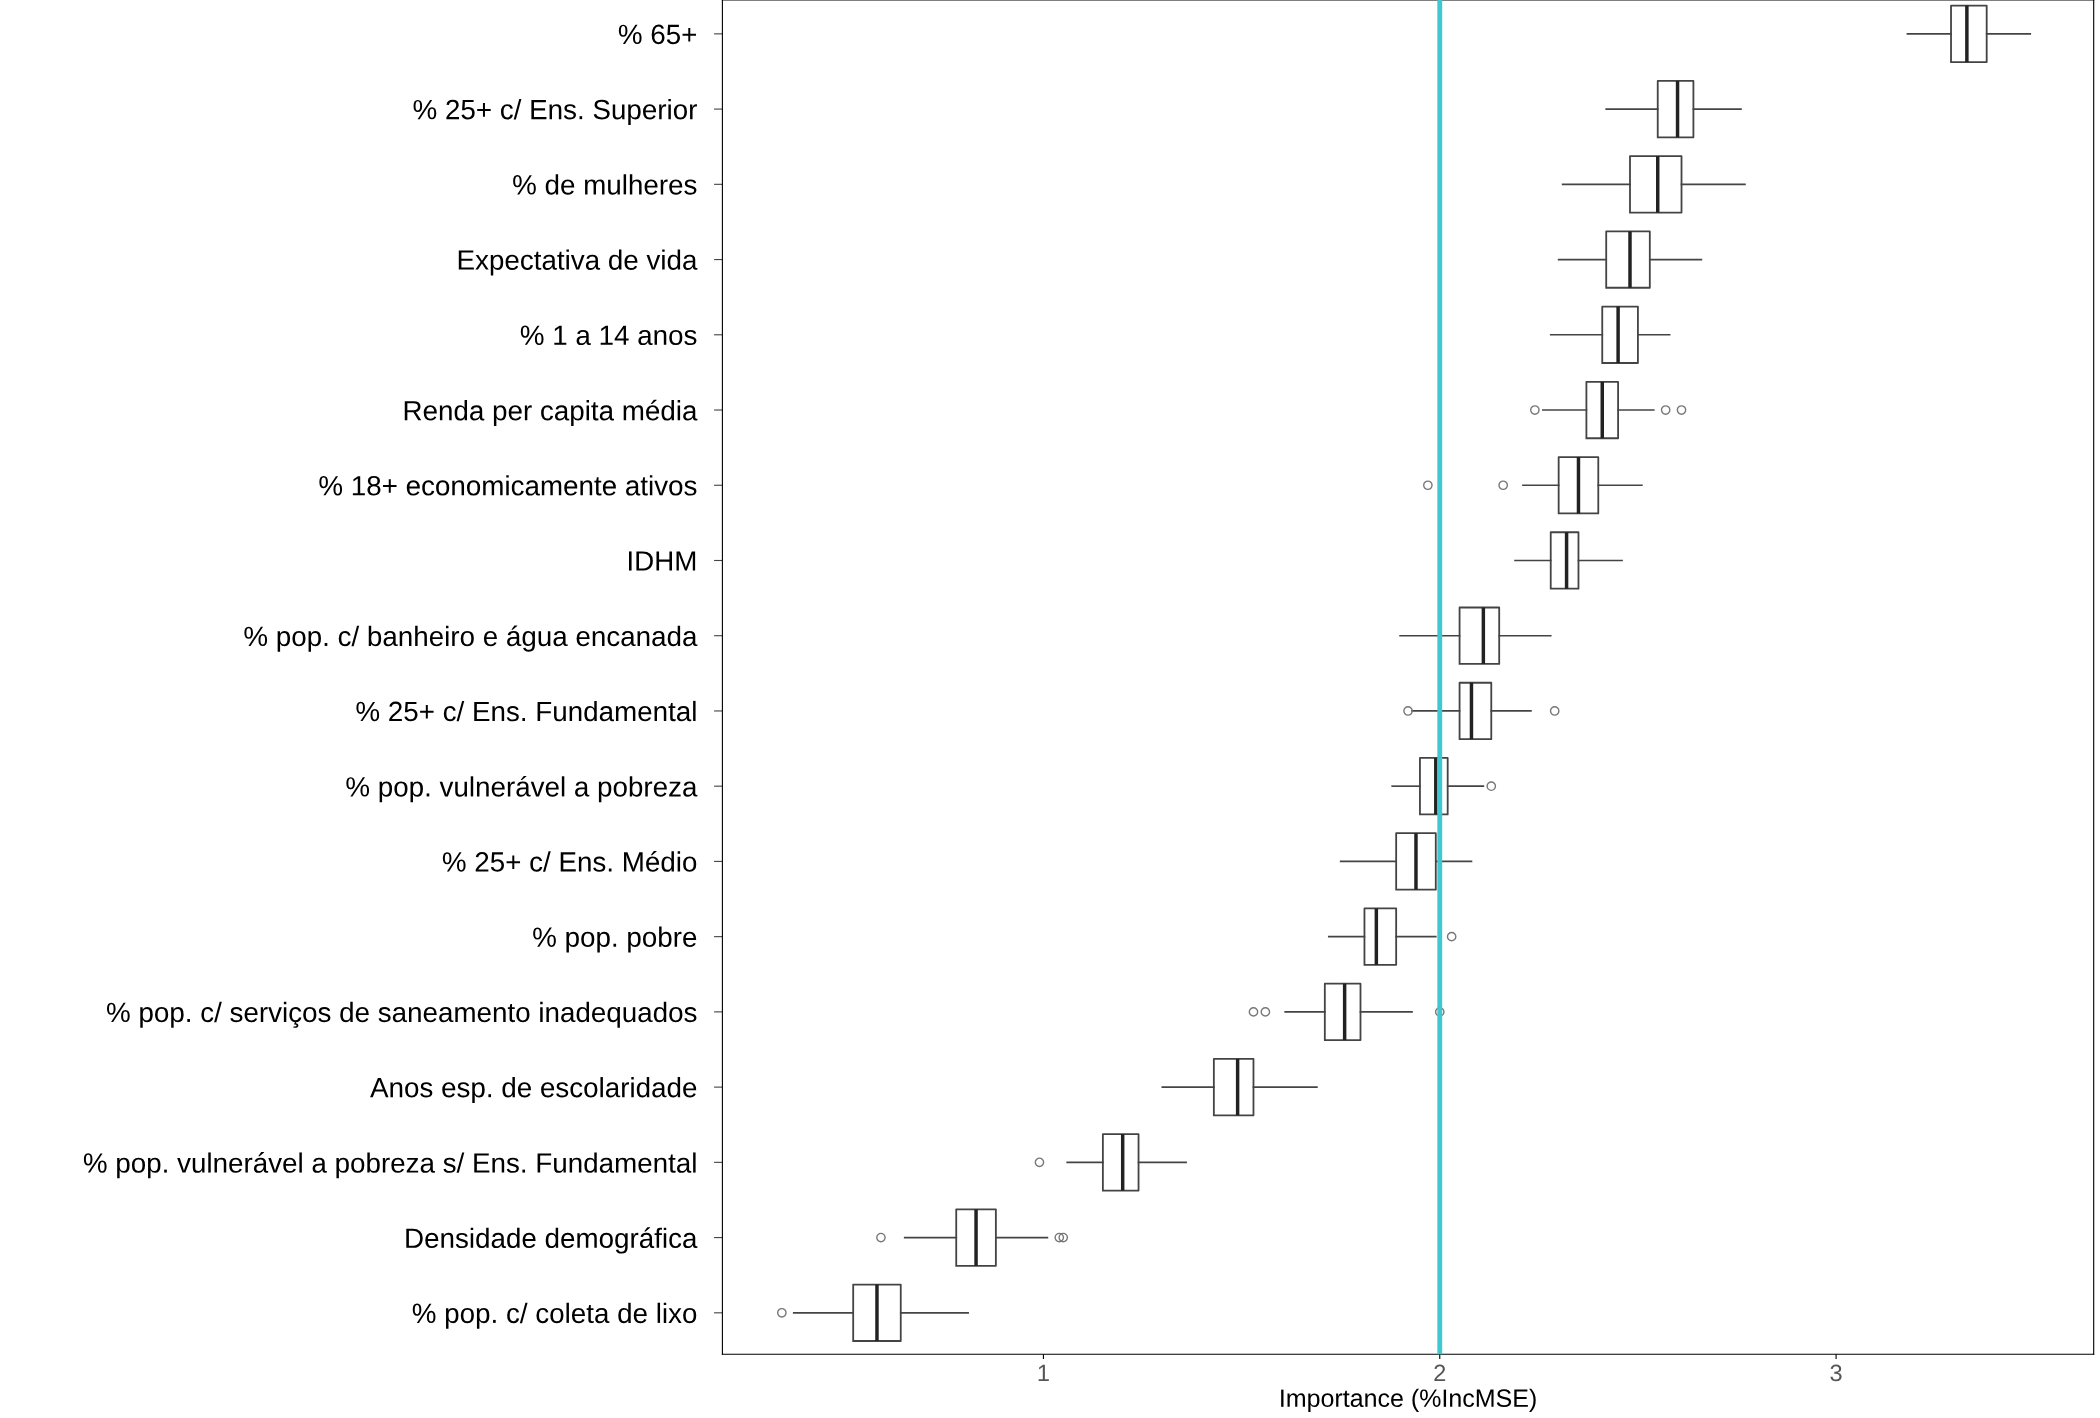 This screenshot has width=2100, height=1418. I want to click on y-tick-label: % 25+ c/ Ens. Superior, so click(555, 112).